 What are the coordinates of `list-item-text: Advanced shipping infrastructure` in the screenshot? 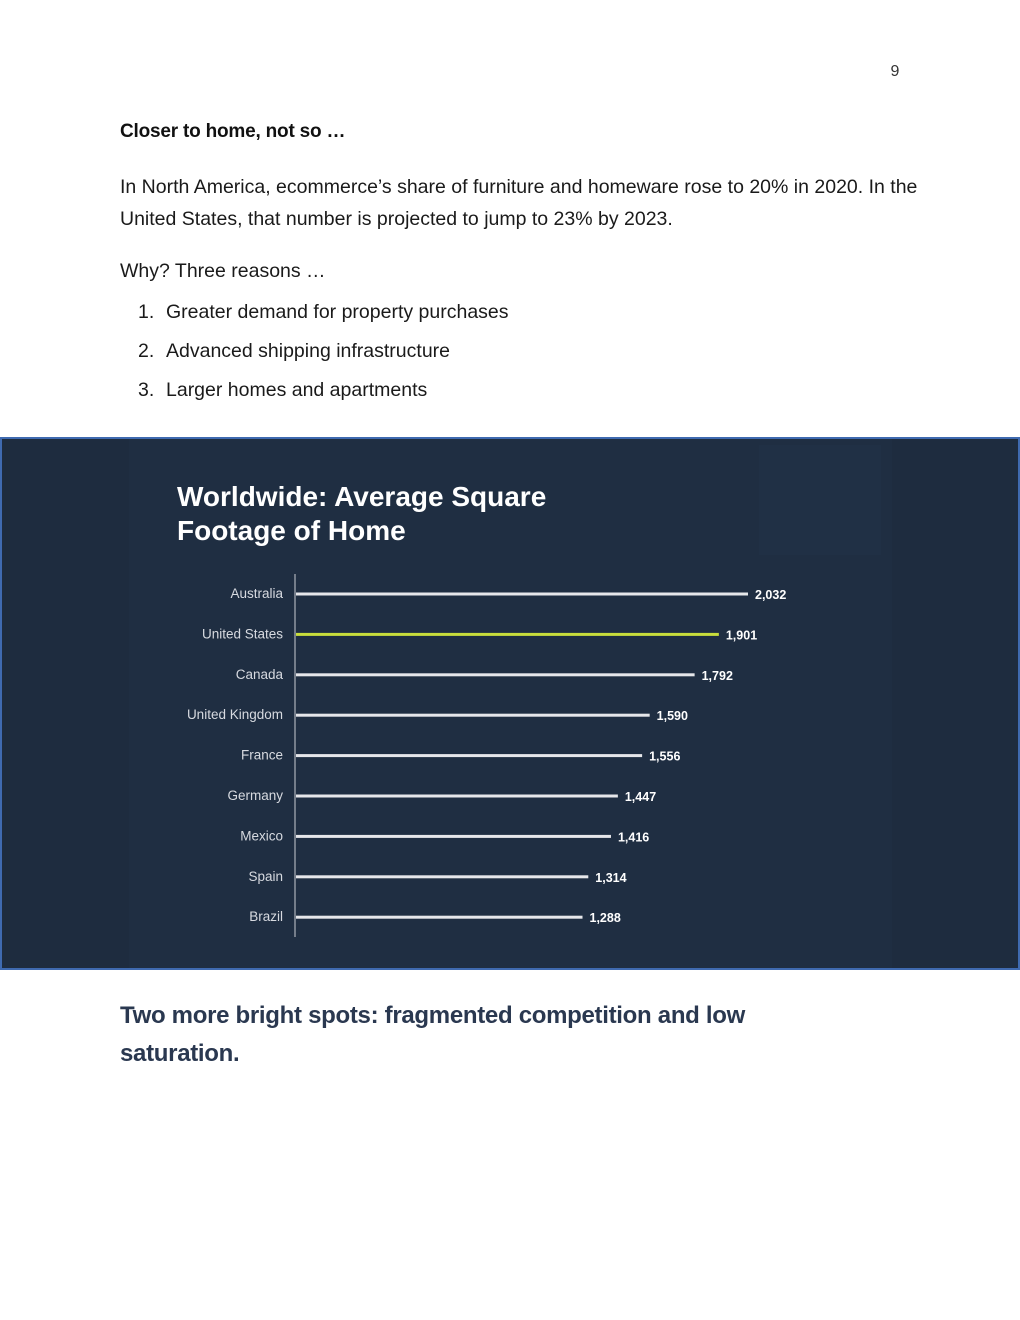 It's located at (308, 351).